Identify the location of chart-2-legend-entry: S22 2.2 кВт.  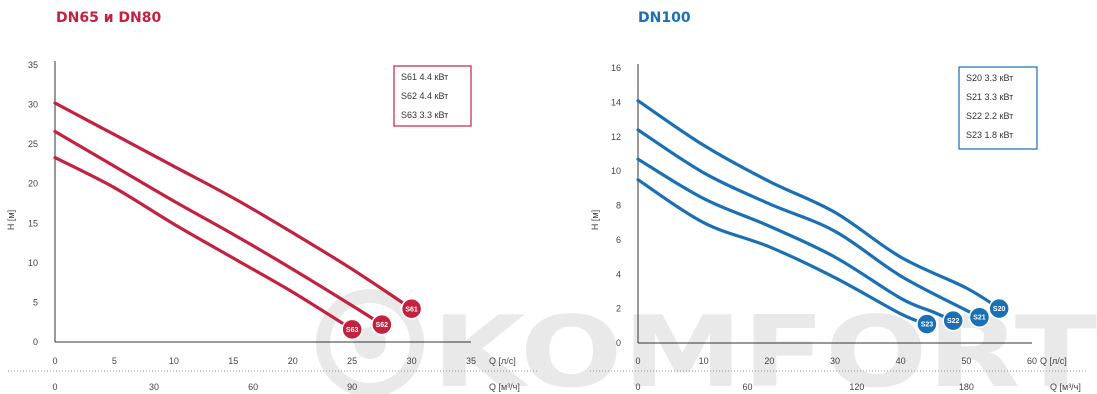
(989, 116).